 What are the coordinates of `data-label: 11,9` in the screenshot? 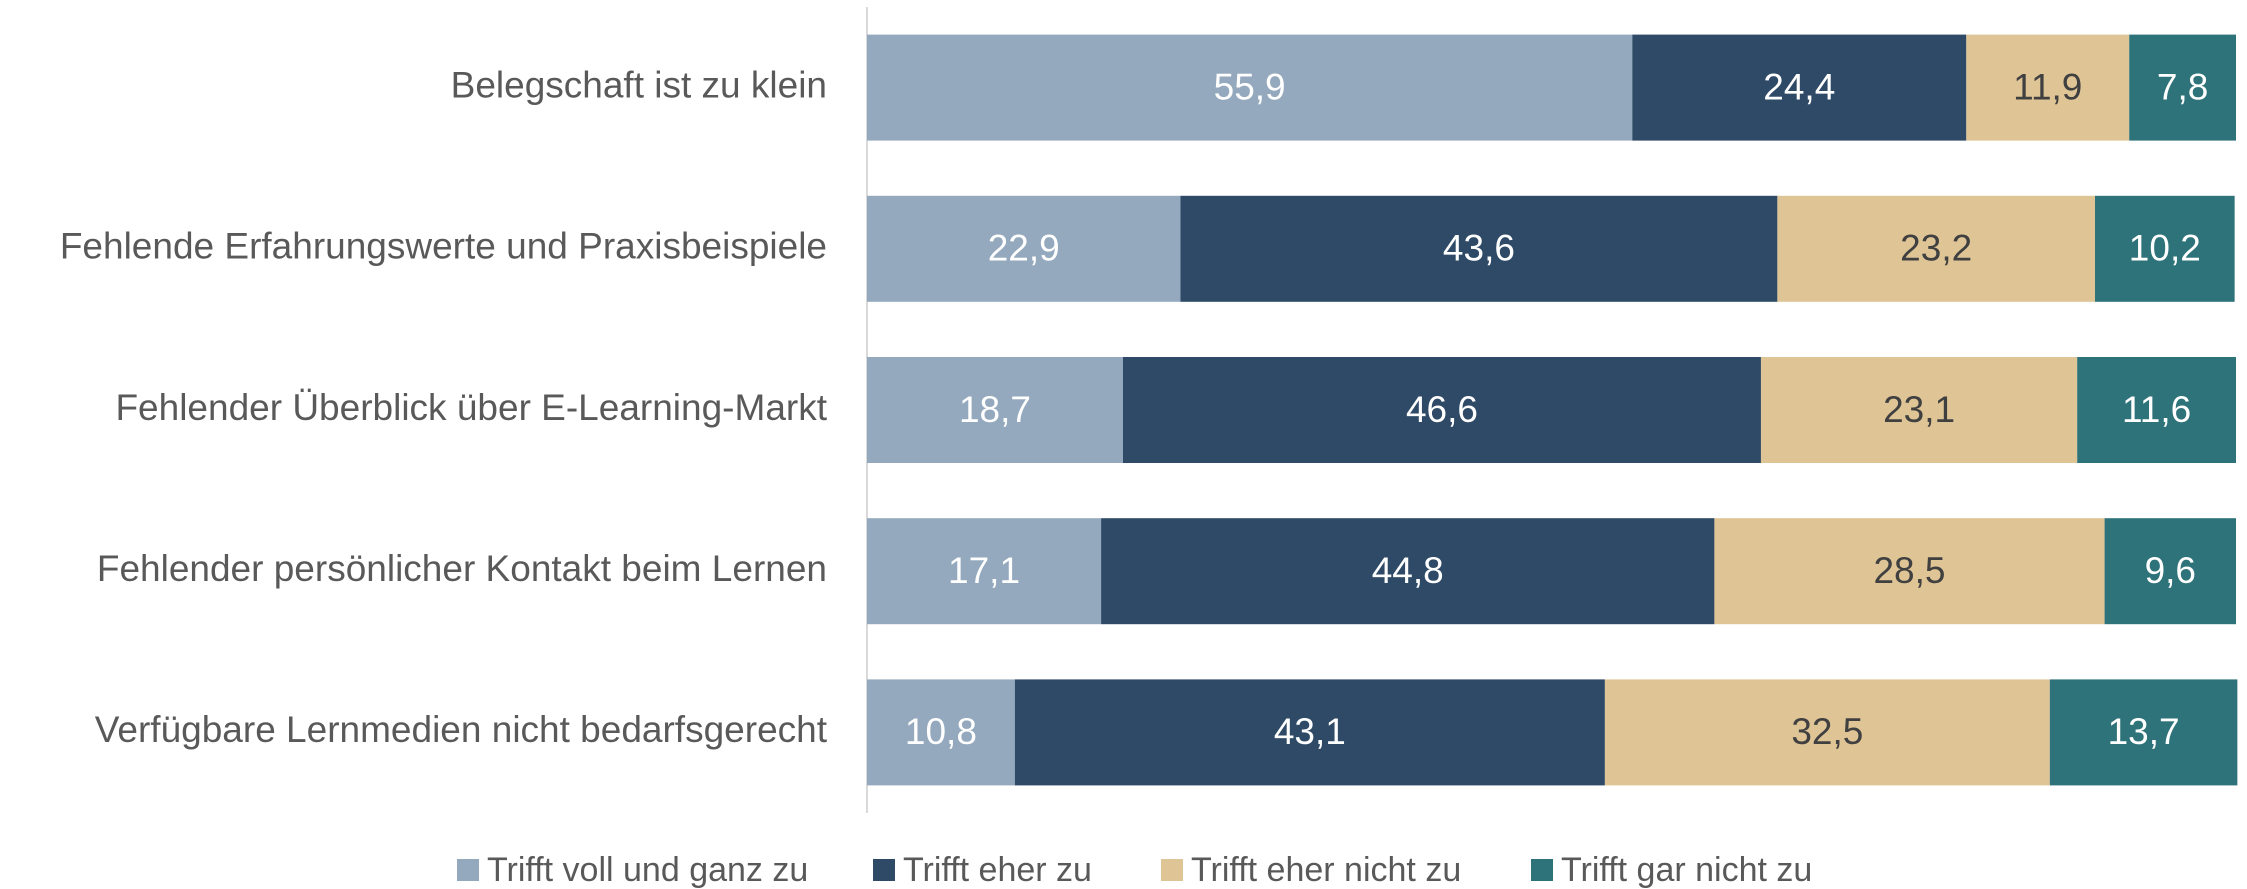 It's located at (2047, 86).